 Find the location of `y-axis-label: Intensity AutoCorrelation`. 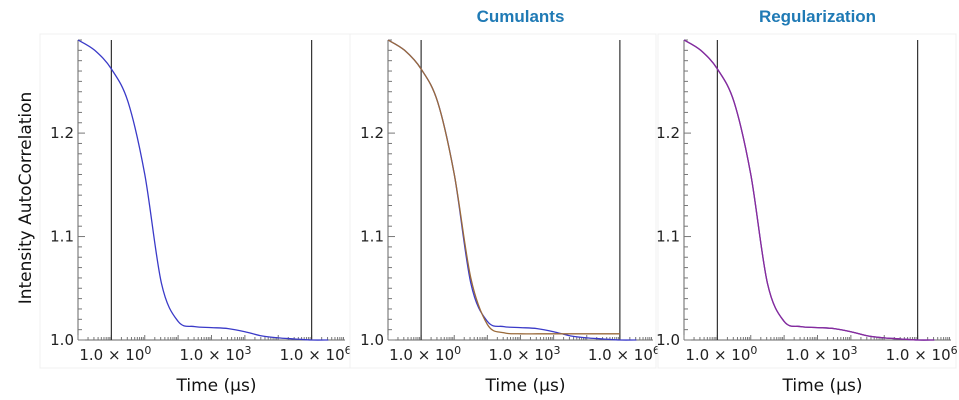

y-axis-label: Intensity AutoCorrelation is located at coordinates (26, 198).